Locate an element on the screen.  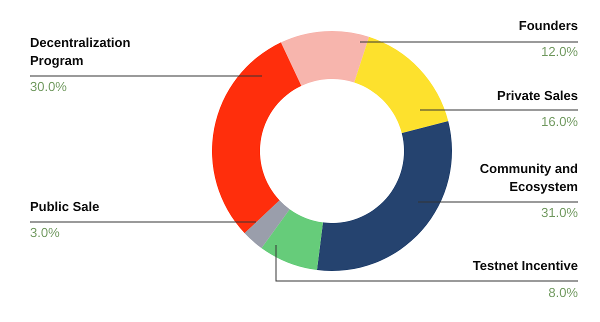
slice-label: Community and Ecosystem is located at coordinates (529, 177).